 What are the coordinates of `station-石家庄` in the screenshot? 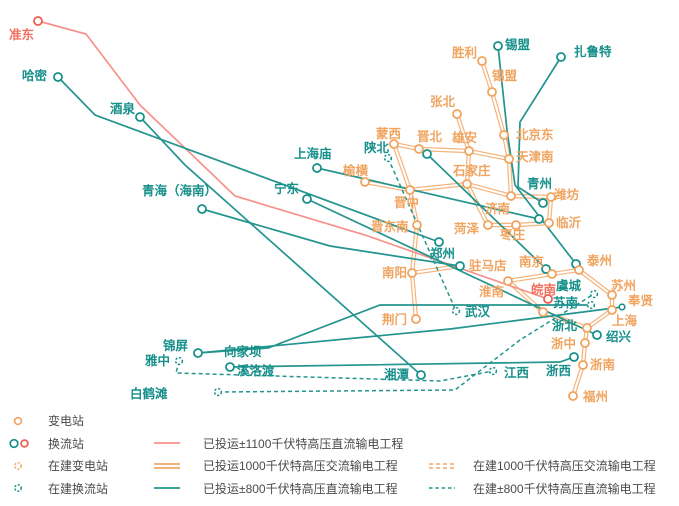 It's located at (467, 184).